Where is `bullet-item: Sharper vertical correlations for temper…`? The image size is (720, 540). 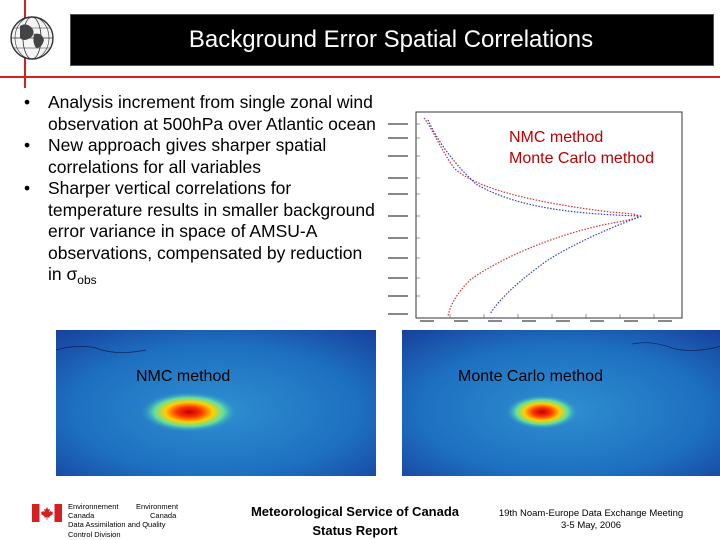 bullet-item: Sharper vertical correlations for temper… is located at coordinates (199, 235).